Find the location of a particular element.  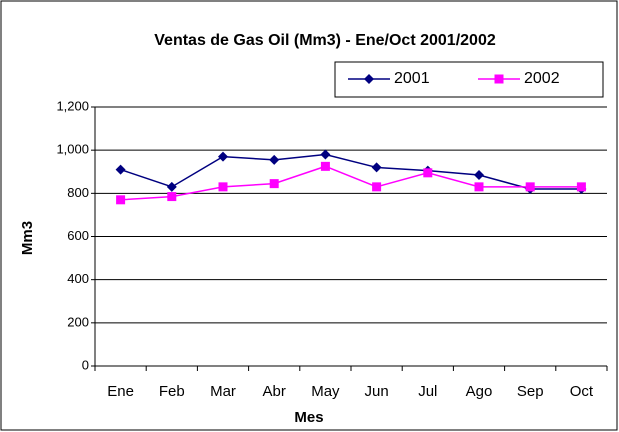

y-tick-label: 600 is located at coordinates (78, 235).